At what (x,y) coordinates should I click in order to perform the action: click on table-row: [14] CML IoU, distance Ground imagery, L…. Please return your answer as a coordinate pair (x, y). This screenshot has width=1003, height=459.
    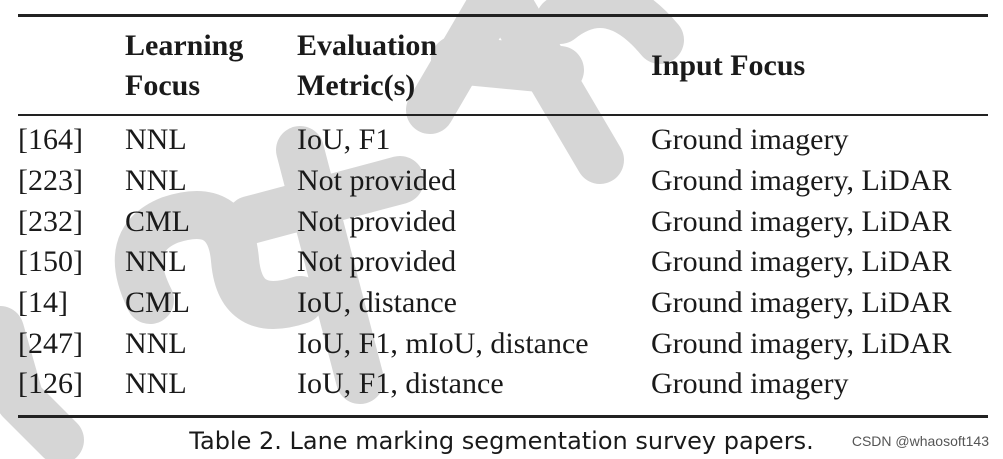
    Looking at the image, I should click on (503, 303).